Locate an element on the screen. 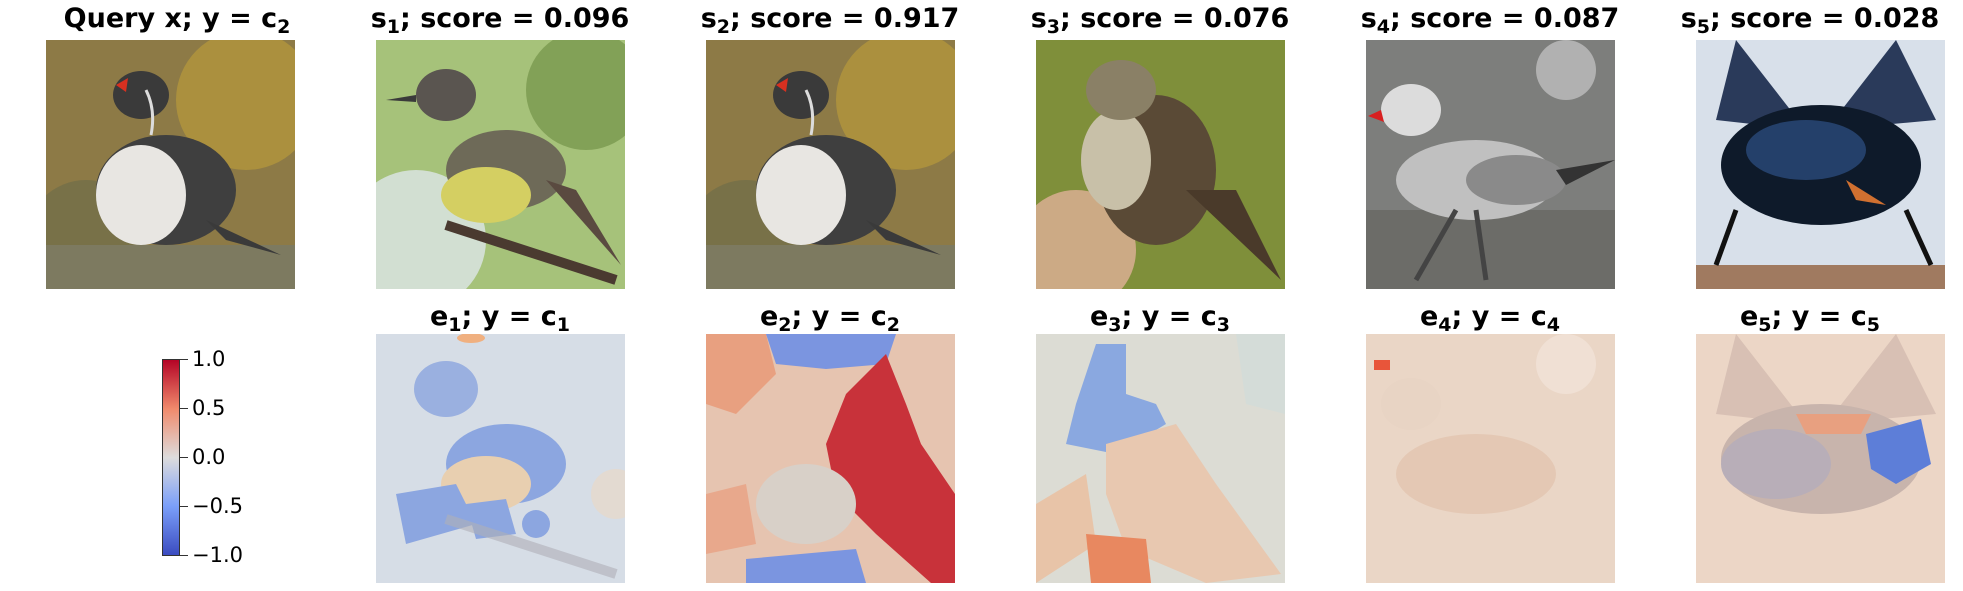 The width and height of the screenshot is (1963, 591). candidate-5-image is located at coordinates (1820, 164).